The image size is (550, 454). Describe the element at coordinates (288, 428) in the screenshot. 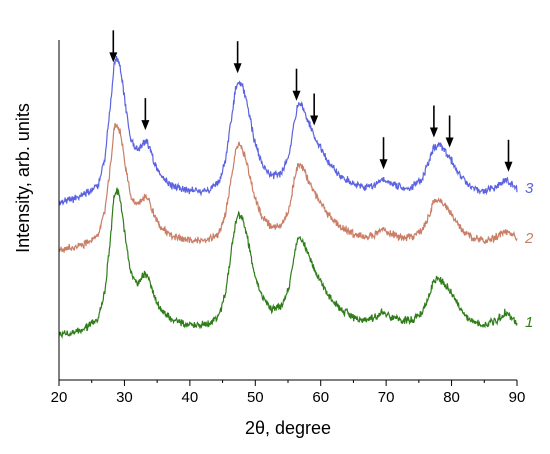

I see `x-axis-label: 2θ, degree` at that location.